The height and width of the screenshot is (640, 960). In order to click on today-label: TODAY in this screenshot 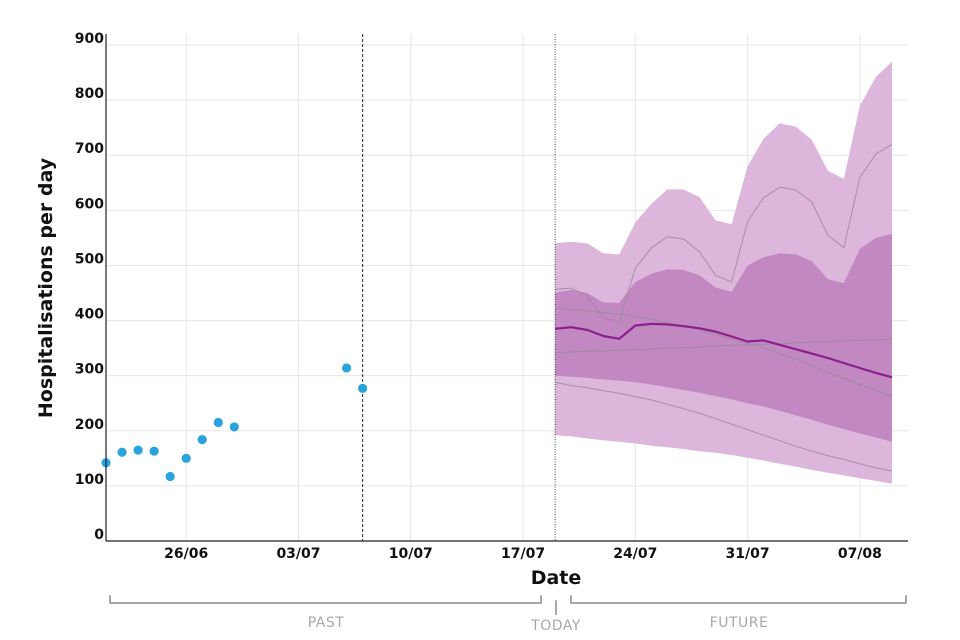, I will do `click(555, 626)`.